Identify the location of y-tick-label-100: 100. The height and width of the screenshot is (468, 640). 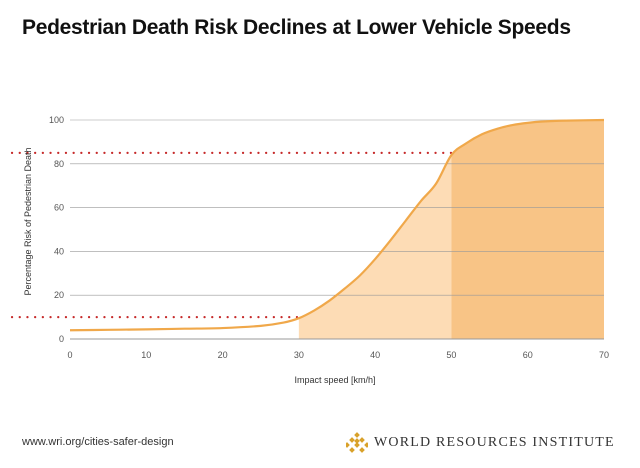
(56, 120).